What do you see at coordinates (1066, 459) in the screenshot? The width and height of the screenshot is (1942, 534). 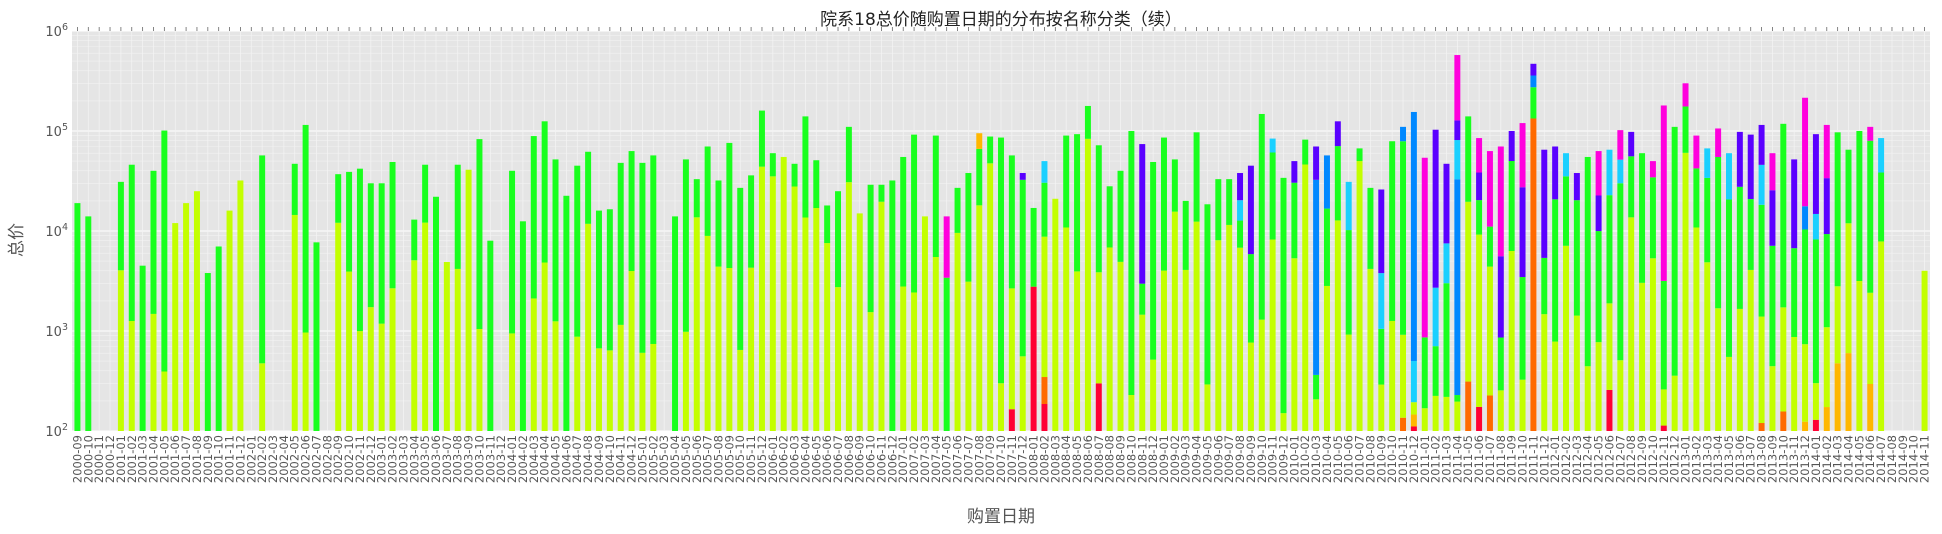 I see `x-tick-label: 2008-04` at bounding box center [1066, 459].